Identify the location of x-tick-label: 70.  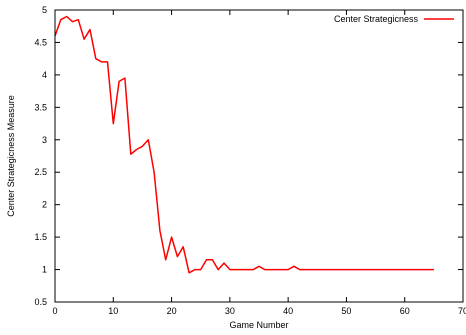
(462, 311).